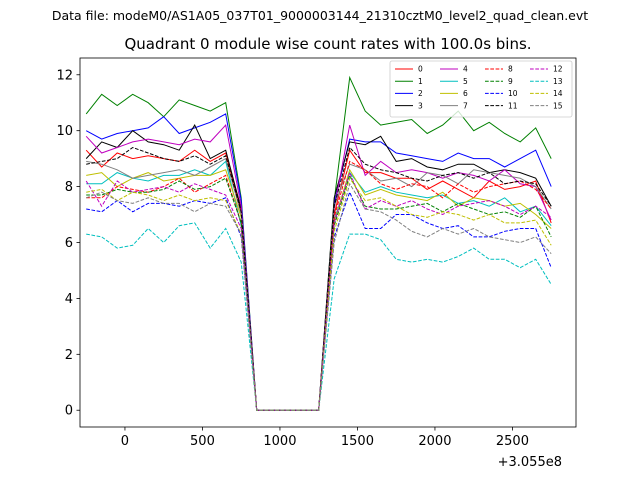  I want to click on legend-label-6: 6, so click(465, 93).